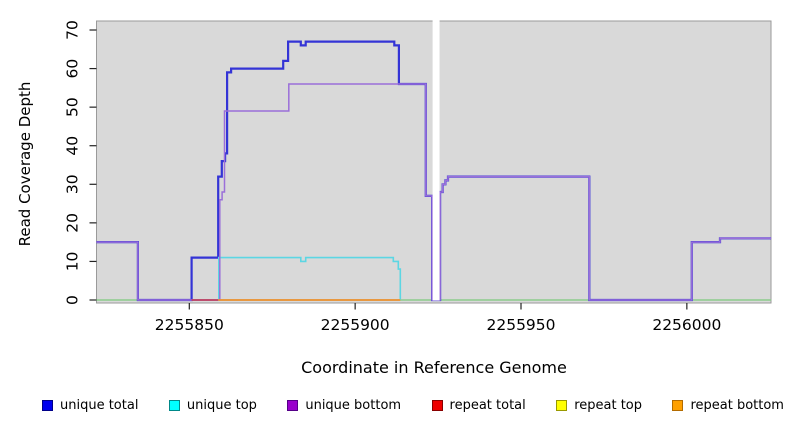 This screenshot has width=792, height=432. What do you see at coordinates (73, 30) in the screenshot?
I see `y-tick-label: 70` at bounding box center [73, 30].